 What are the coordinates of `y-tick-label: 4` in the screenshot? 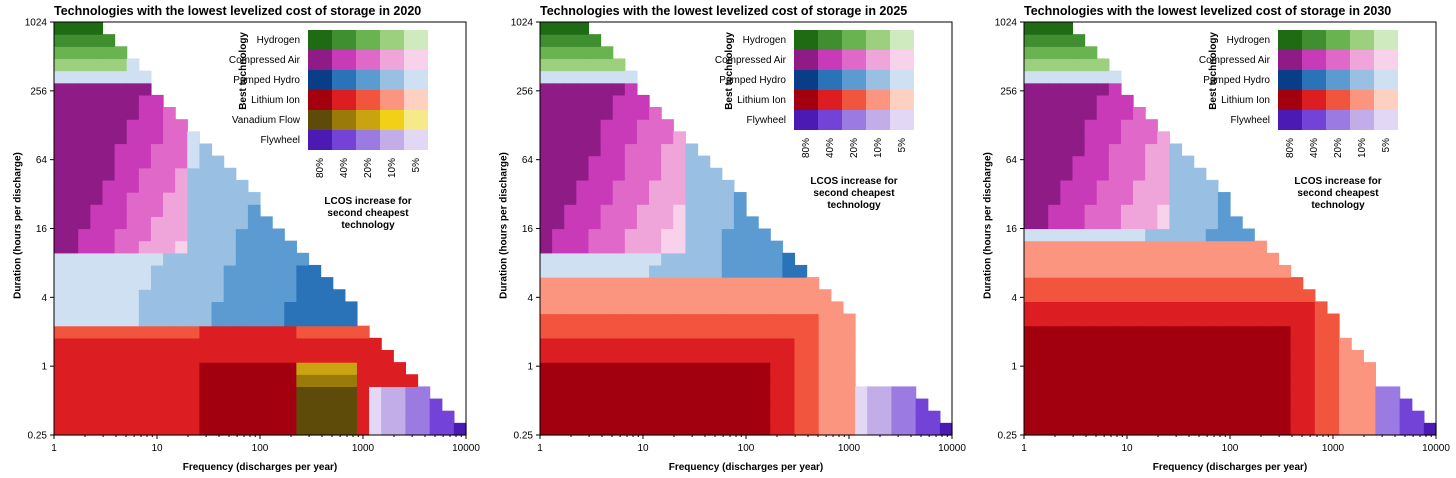 It's located at (530, 298).